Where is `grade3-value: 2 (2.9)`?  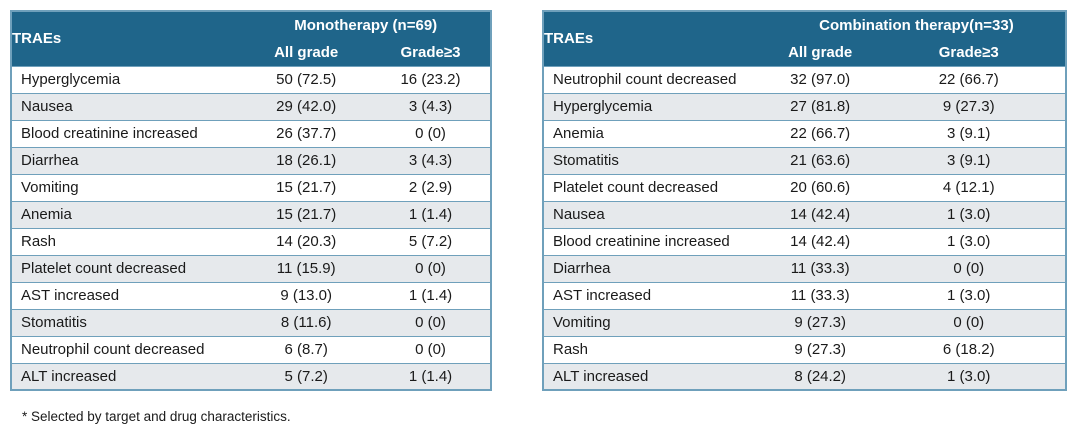
grade3-value: 2 (2.9) is located at coordinates (430, 187).